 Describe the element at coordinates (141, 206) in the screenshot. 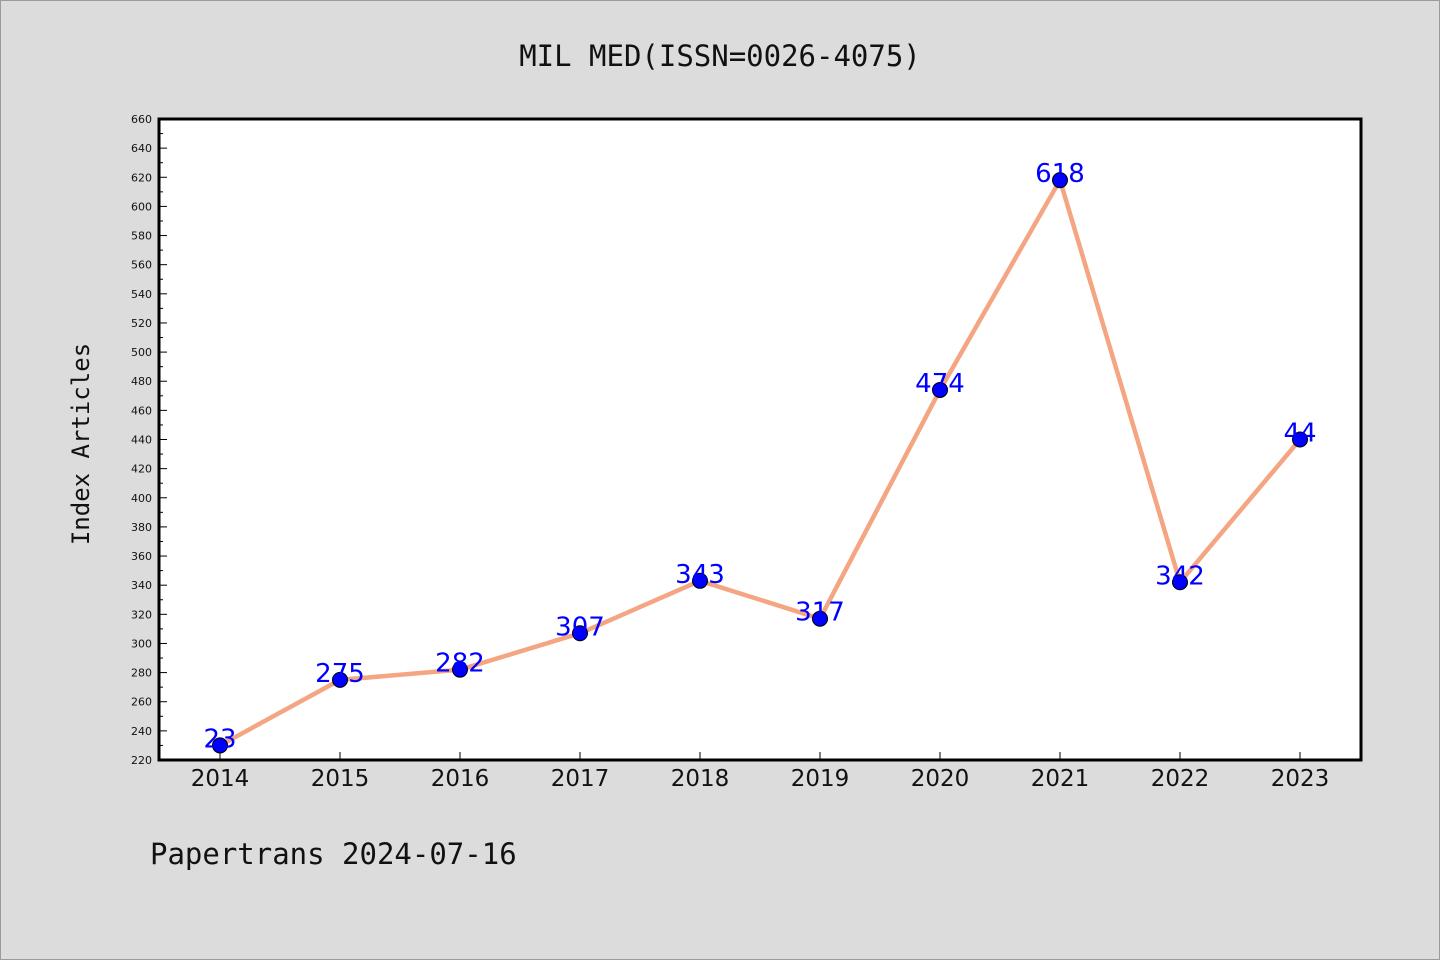

I see `y-tick-label: 600` at that location.